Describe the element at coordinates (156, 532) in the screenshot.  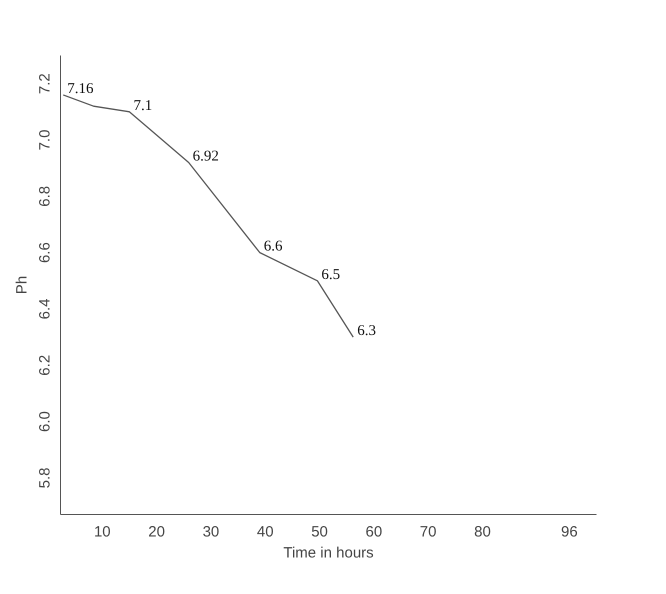
I see `x-tick-label: 20` at that location.